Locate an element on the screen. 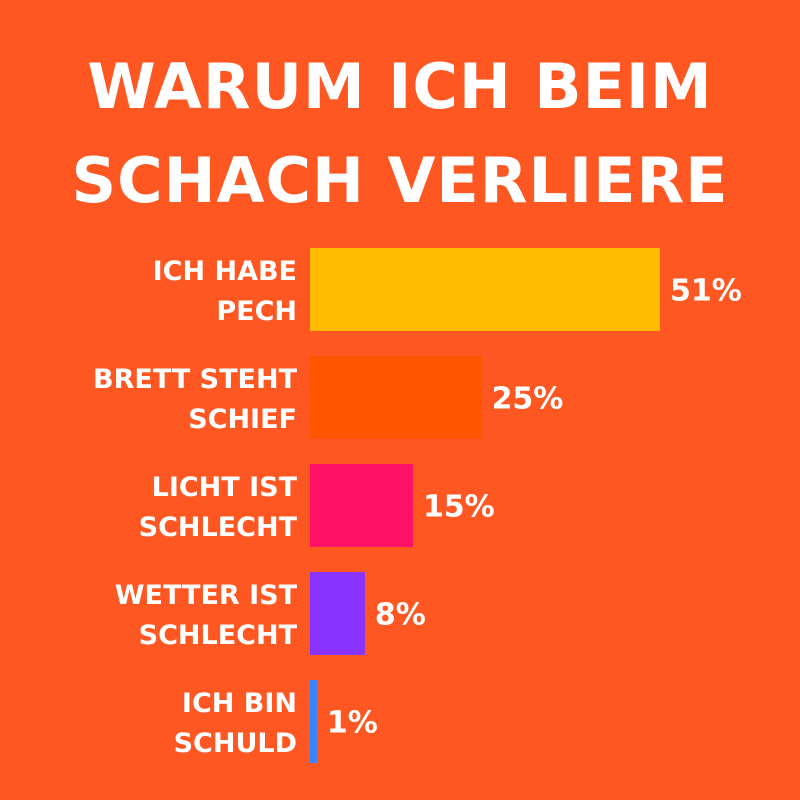 The height and width of the screenshot is (800, 800). category-label-2-line-1: BRETT STEHT is located at coordinates (195, 379).